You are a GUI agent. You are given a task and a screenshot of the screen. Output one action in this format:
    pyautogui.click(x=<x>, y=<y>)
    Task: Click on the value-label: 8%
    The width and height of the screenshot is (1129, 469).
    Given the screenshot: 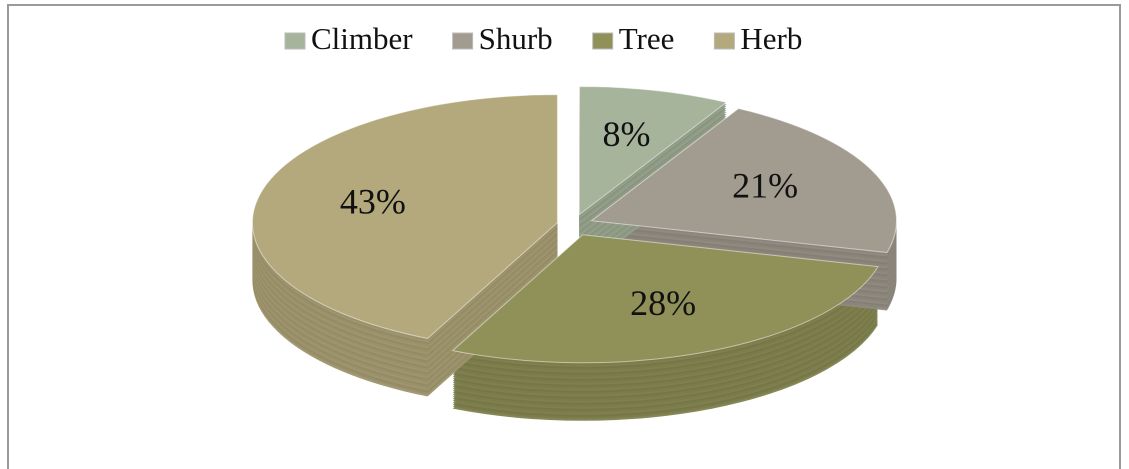 What is the action you would take?
    pyautogui.click(x=627, y=134)
    